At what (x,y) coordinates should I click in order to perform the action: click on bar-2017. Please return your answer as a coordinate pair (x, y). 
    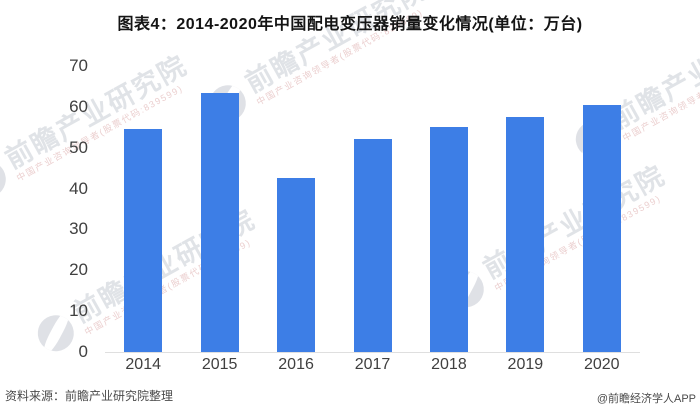
    Looking at the image, I should click on (372, 245).